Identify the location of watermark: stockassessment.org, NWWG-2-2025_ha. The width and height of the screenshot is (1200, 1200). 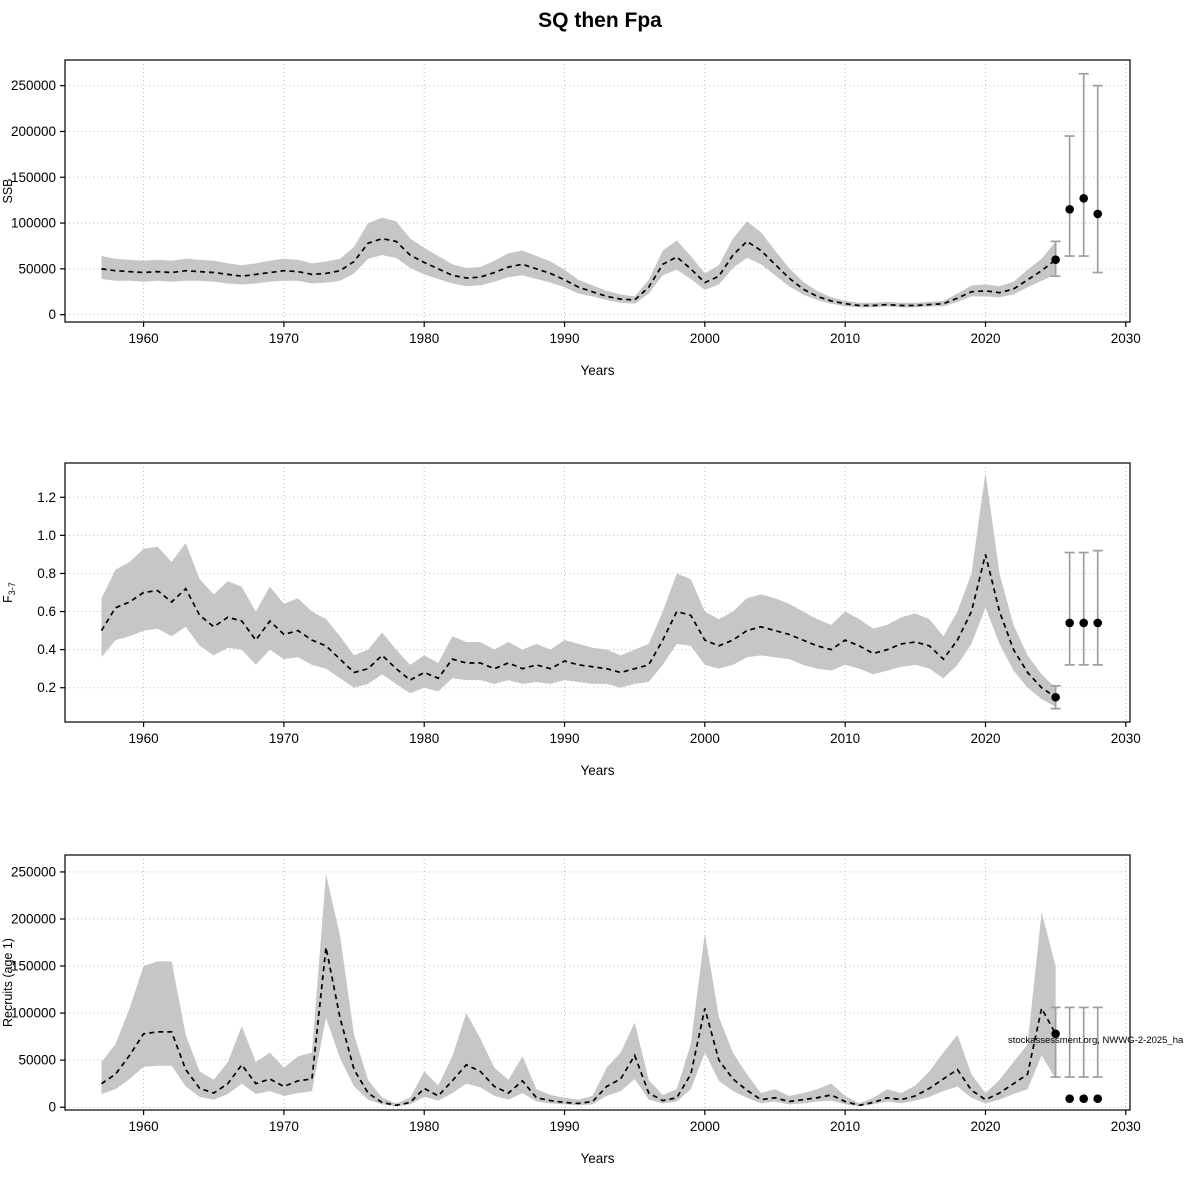
(1096, 1040).